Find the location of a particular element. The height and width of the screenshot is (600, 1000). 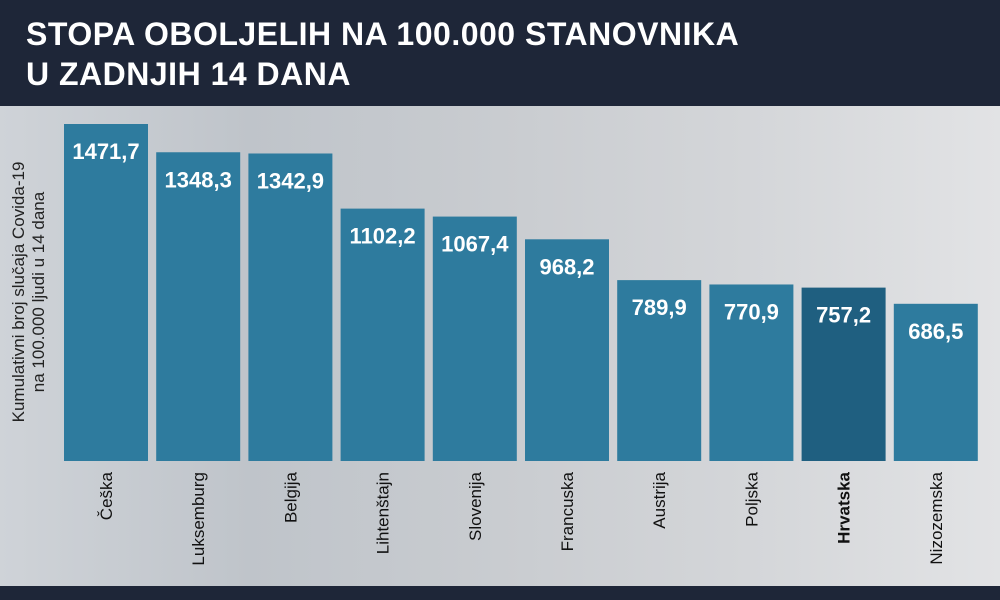

chart-title-line2: U ZADNJIH 14 DANA is located at coordinates (188, 74).